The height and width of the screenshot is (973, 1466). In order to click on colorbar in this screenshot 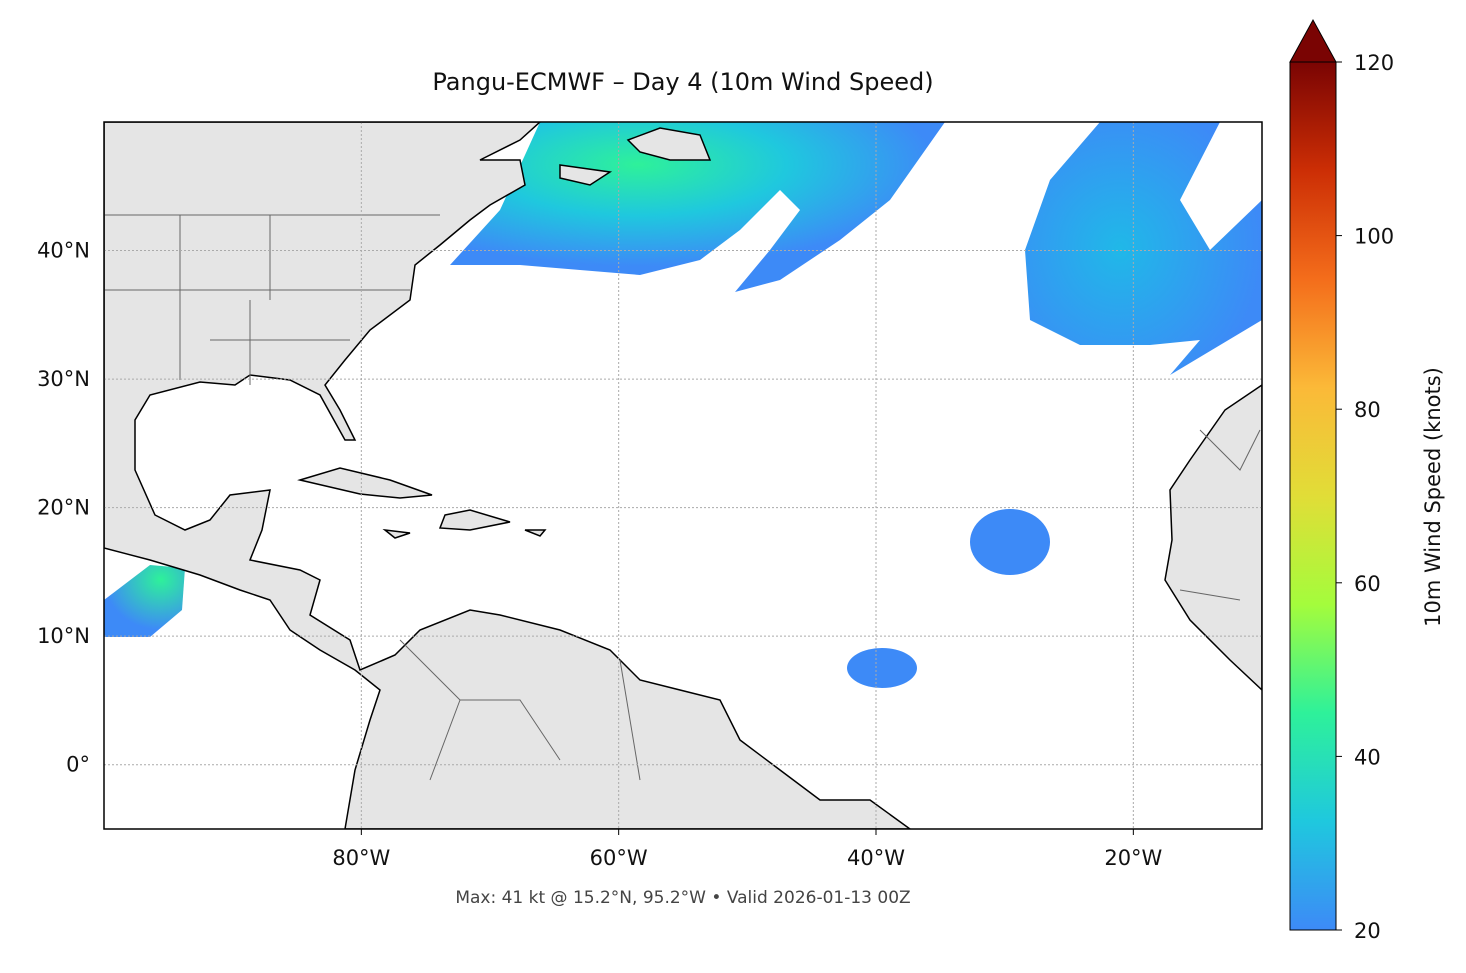, I will do `click(1313, 496)`.